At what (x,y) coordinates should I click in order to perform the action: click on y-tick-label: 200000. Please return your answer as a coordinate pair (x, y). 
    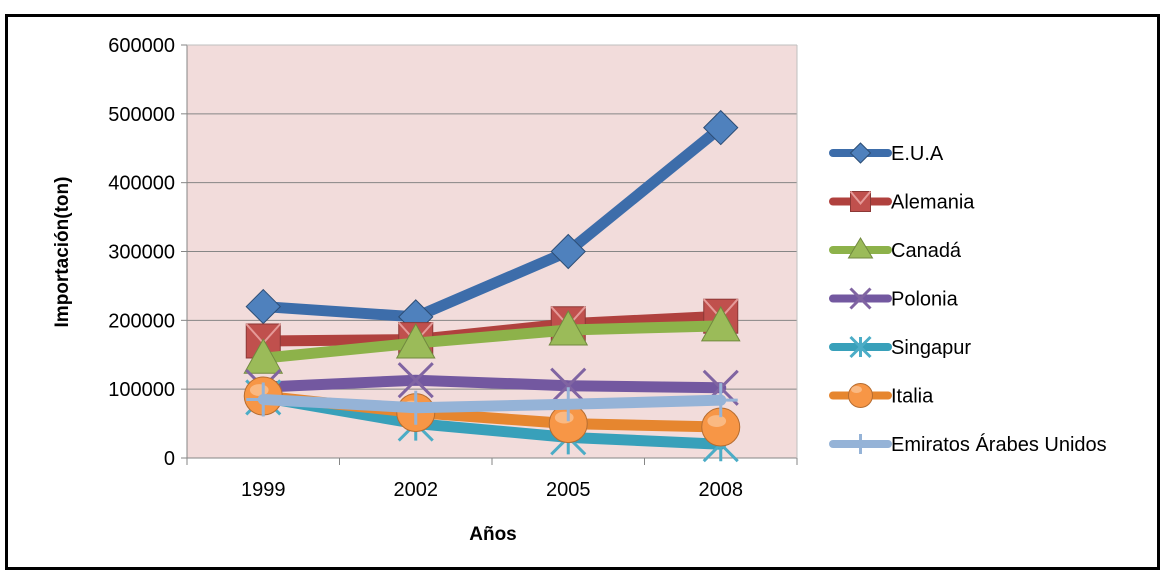
    Looking at the image, I should click on (141, 321).